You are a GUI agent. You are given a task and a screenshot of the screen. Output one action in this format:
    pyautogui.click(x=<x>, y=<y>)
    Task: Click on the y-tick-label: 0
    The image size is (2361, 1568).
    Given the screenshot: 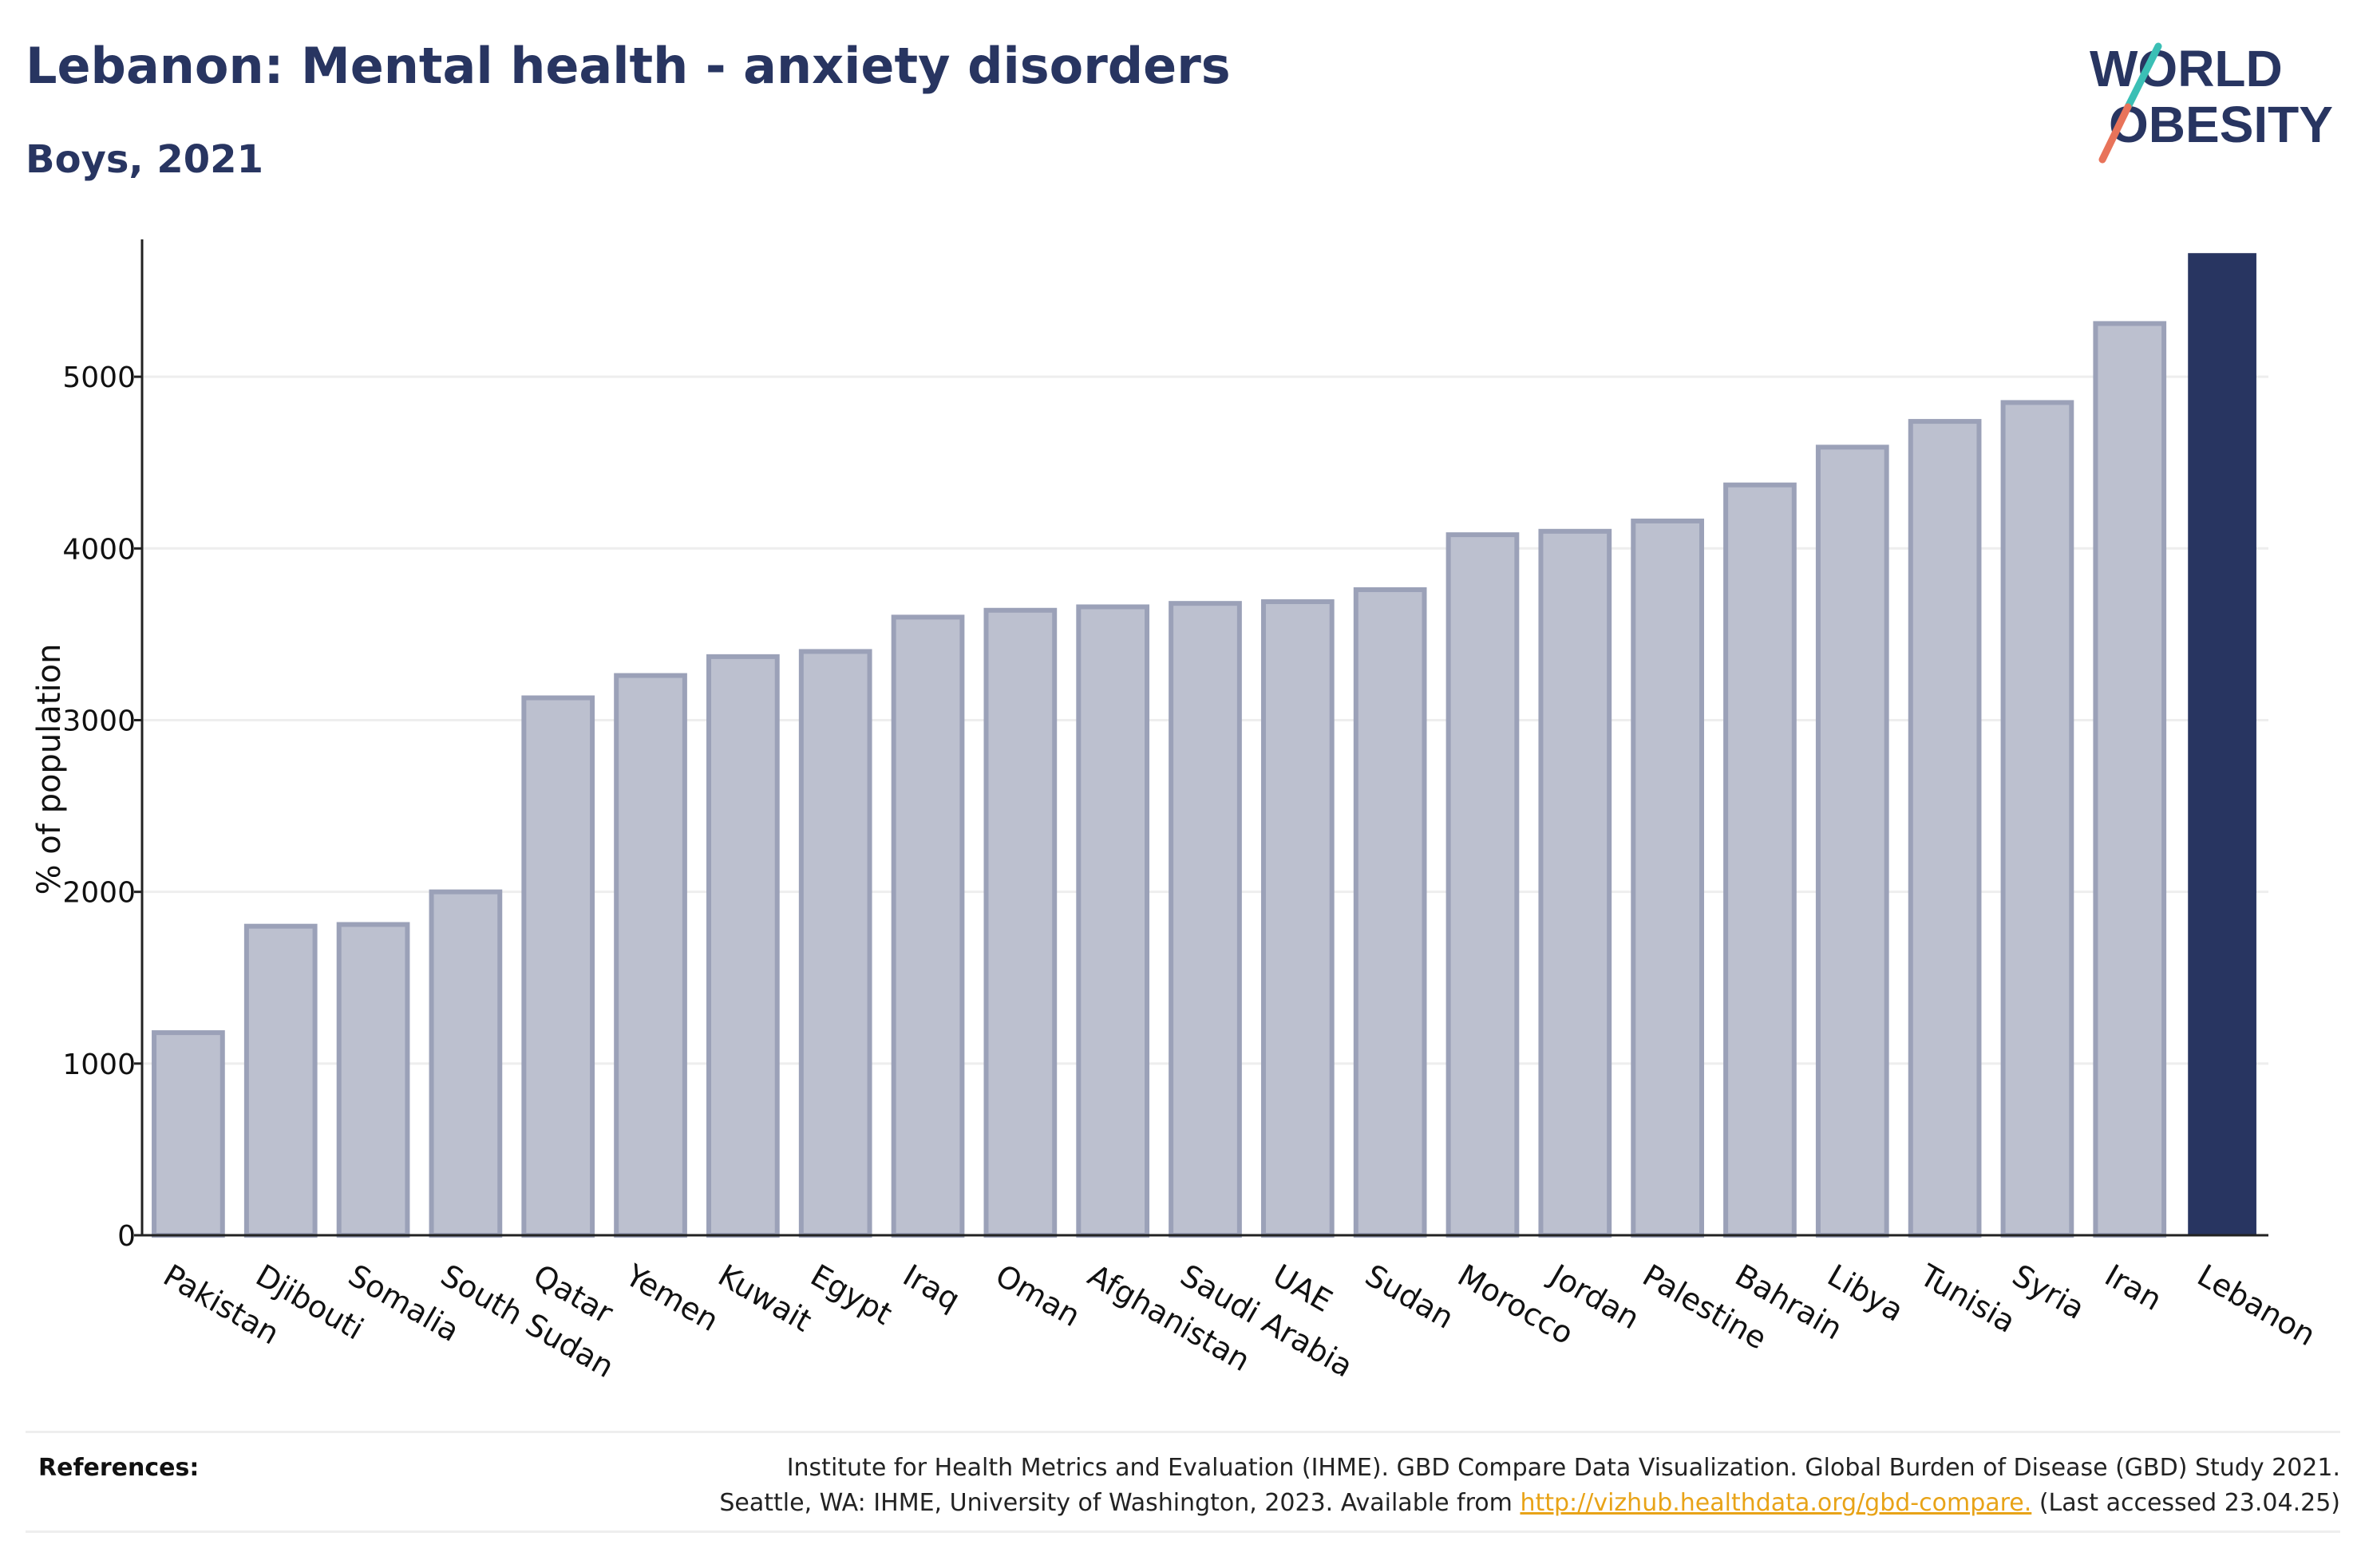 What is the action you would take?
    pyautogui.click(x=126, y=1236)
    